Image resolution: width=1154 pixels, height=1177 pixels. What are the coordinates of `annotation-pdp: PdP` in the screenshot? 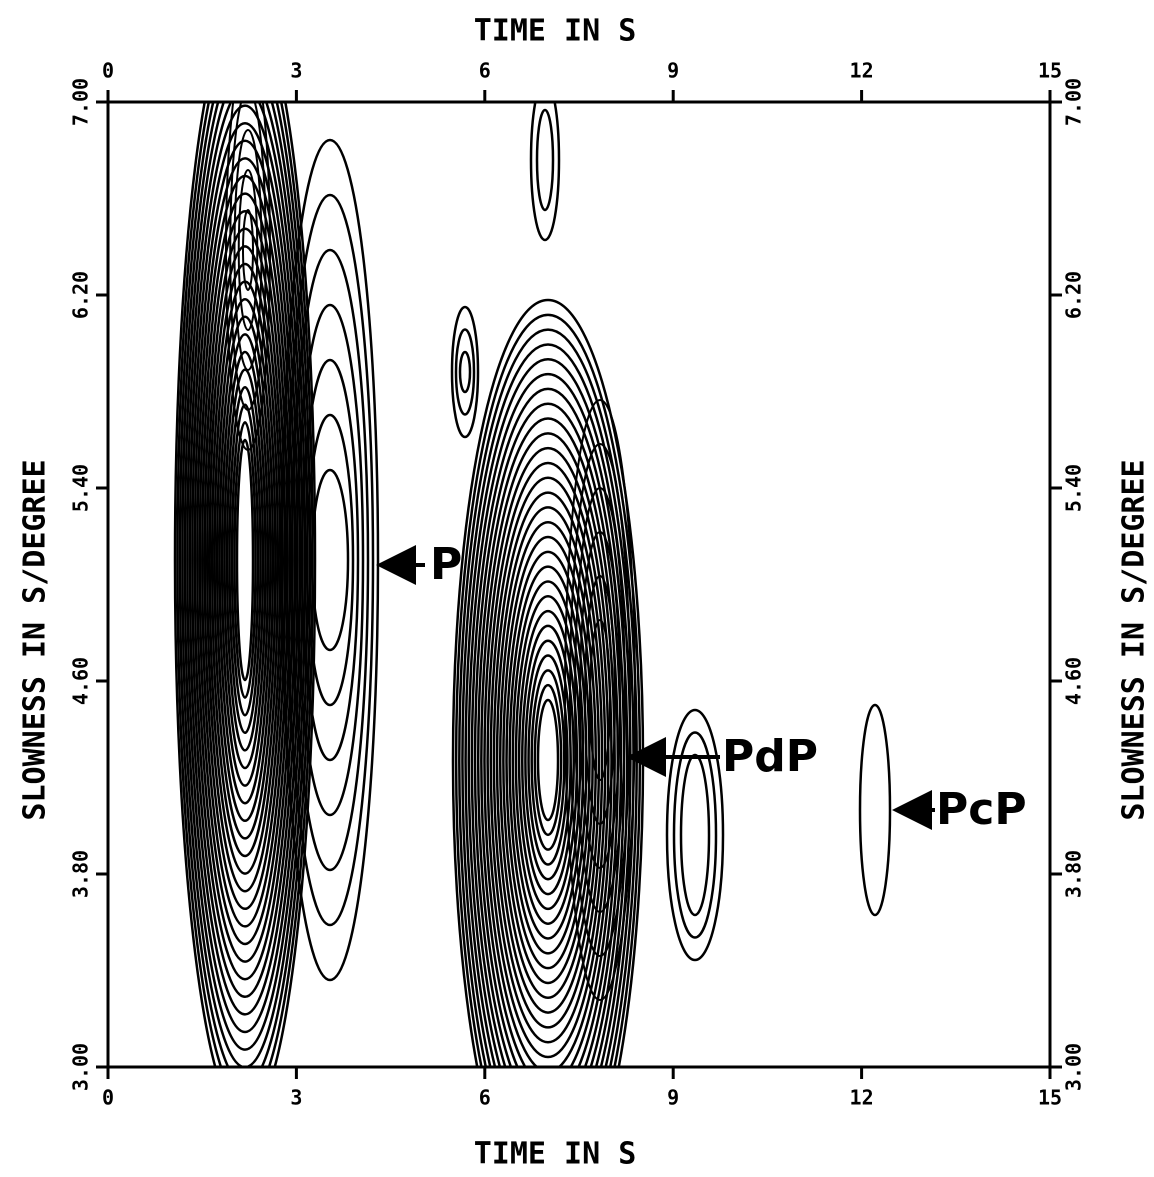 It's located at (722, 756).